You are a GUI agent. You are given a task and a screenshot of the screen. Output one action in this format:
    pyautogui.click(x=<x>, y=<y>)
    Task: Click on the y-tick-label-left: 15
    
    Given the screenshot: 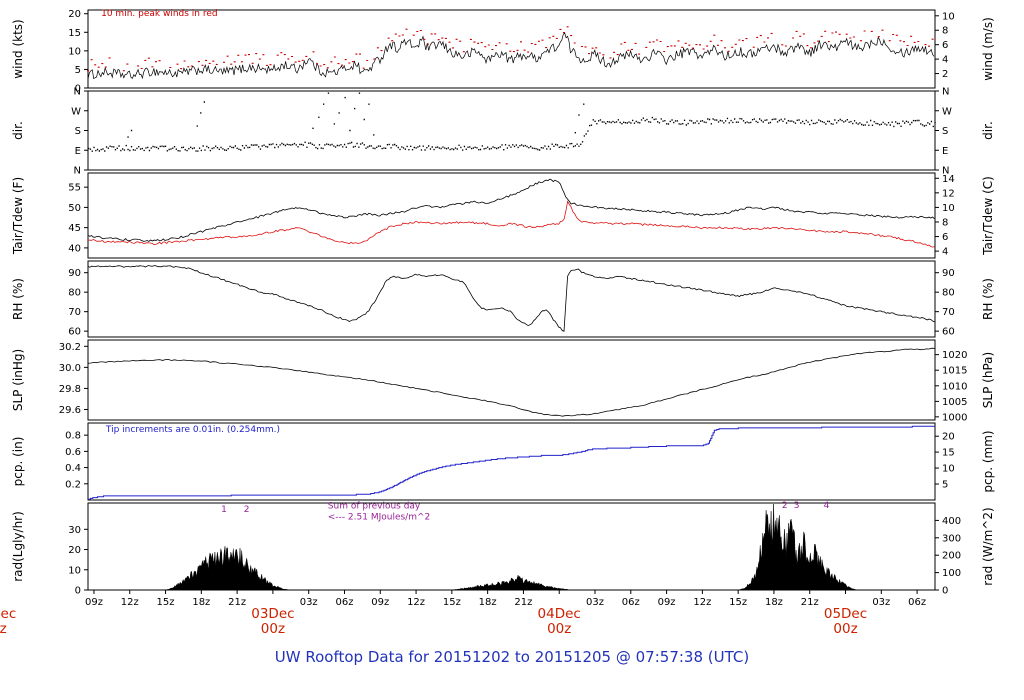 What is the action you would take?
    pyautogui.click(x=74, y=33)
    